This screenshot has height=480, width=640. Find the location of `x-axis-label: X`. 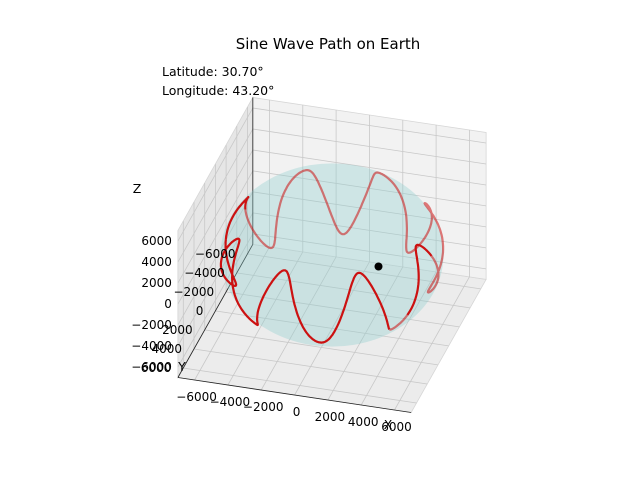

x-axis-label: X is located at coordinates (388, 424).